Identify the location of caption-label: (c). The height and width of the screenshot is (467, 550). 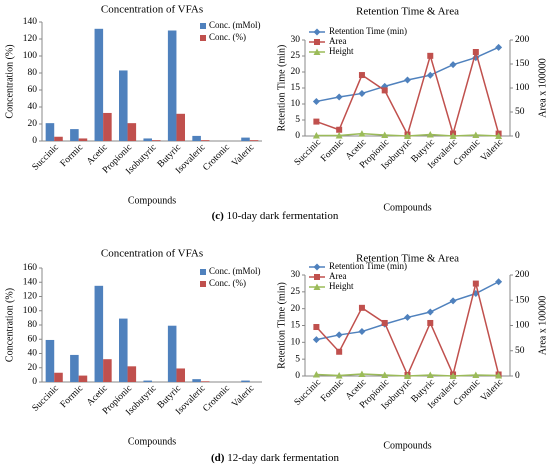
(218, 216).